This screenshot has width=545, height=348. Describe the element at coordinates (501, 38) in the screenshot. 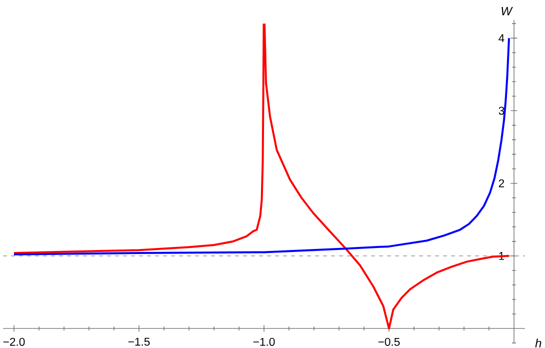

I see `y-tick-label: 4` at that location.